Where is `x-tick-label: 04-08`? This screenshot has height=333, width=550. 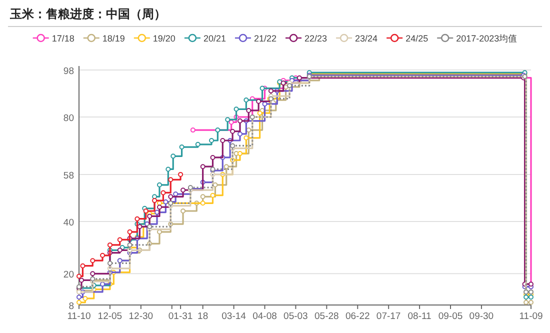 x-tick-label: 04-08 is located at coordinates (264, 316).